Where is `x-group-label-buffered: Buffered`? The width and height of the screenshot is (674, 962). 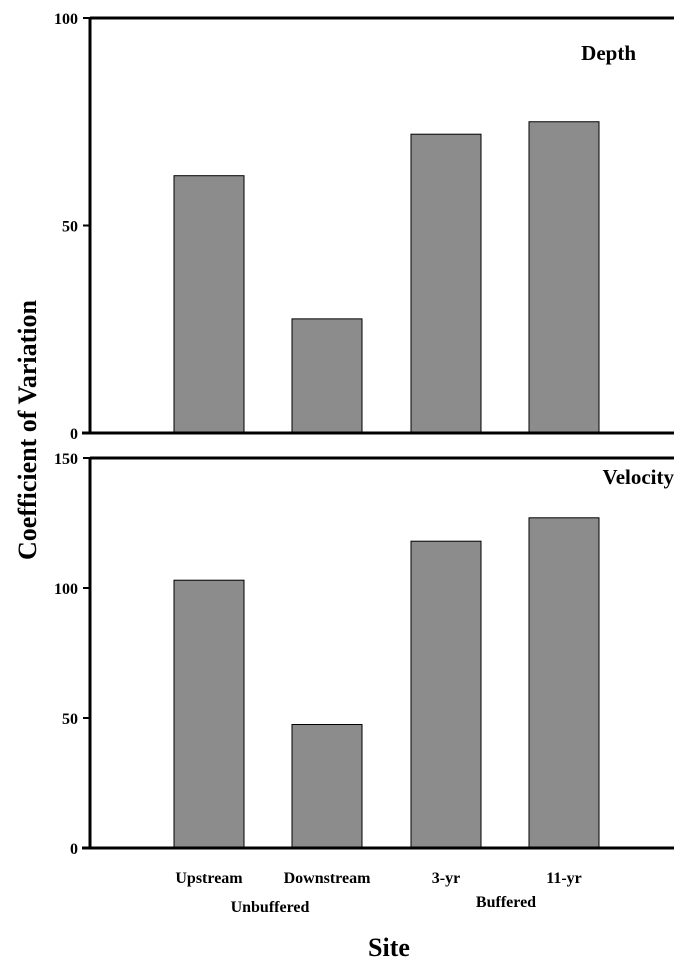 x-group-label-buffered: Buffered is located at coordinates (506, 902).